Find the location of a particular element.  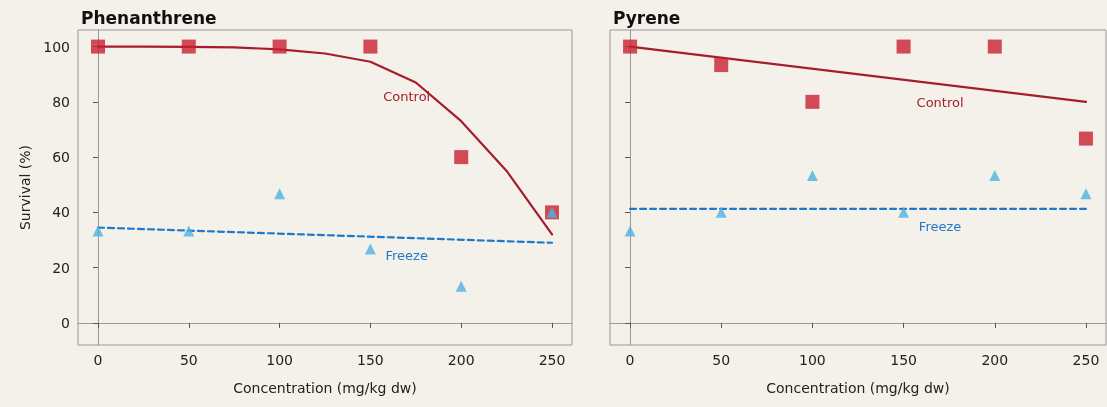

y-tick-label: 100 is located at coordinates (56, 46).